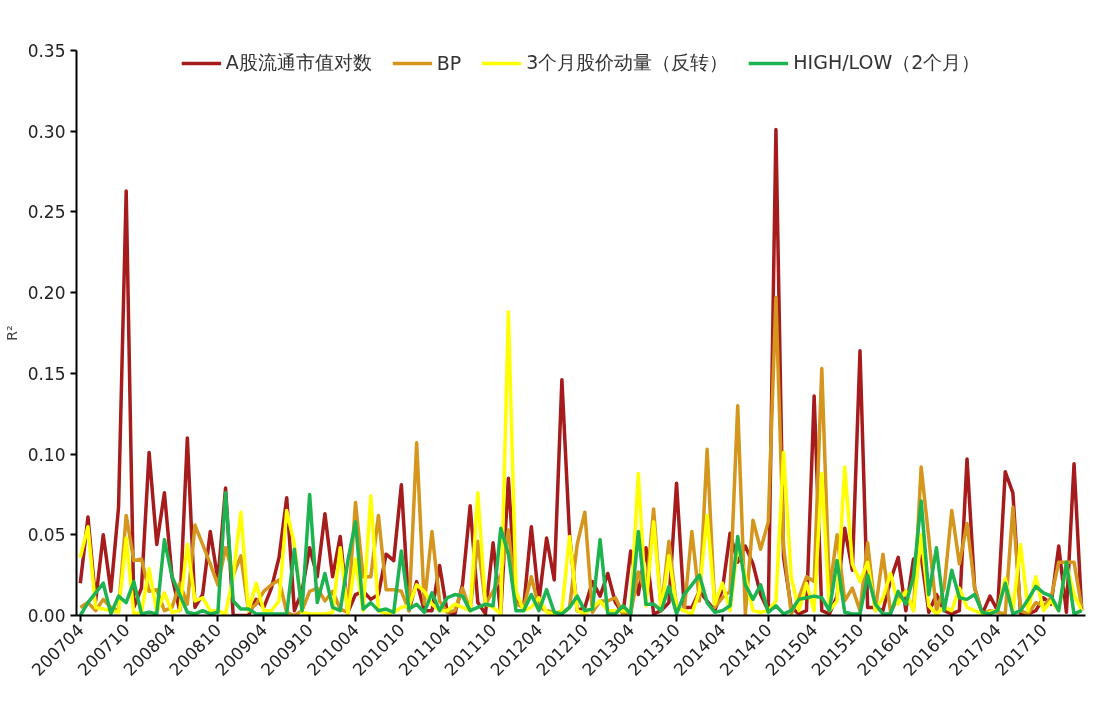 This screenshot has height=714, width=1107. Describe the element at coordinates (46, 51) in the screenshot. I see `y-tick-label: 0.35` at that location.